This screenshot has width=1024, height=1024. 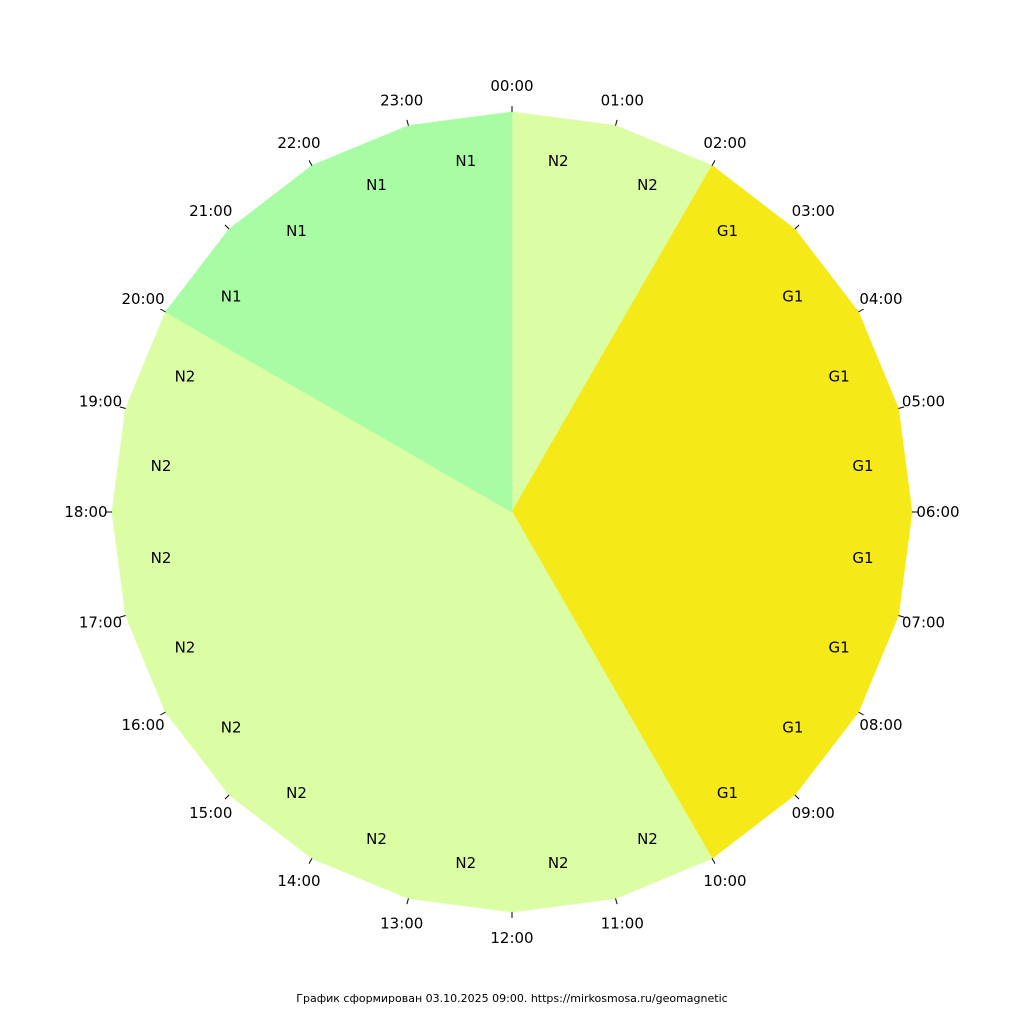 What do you see at coordinates (923, 622) in the screenshot?
I see `hour-label-0700: 07:00` at bounding box center [923, 622].